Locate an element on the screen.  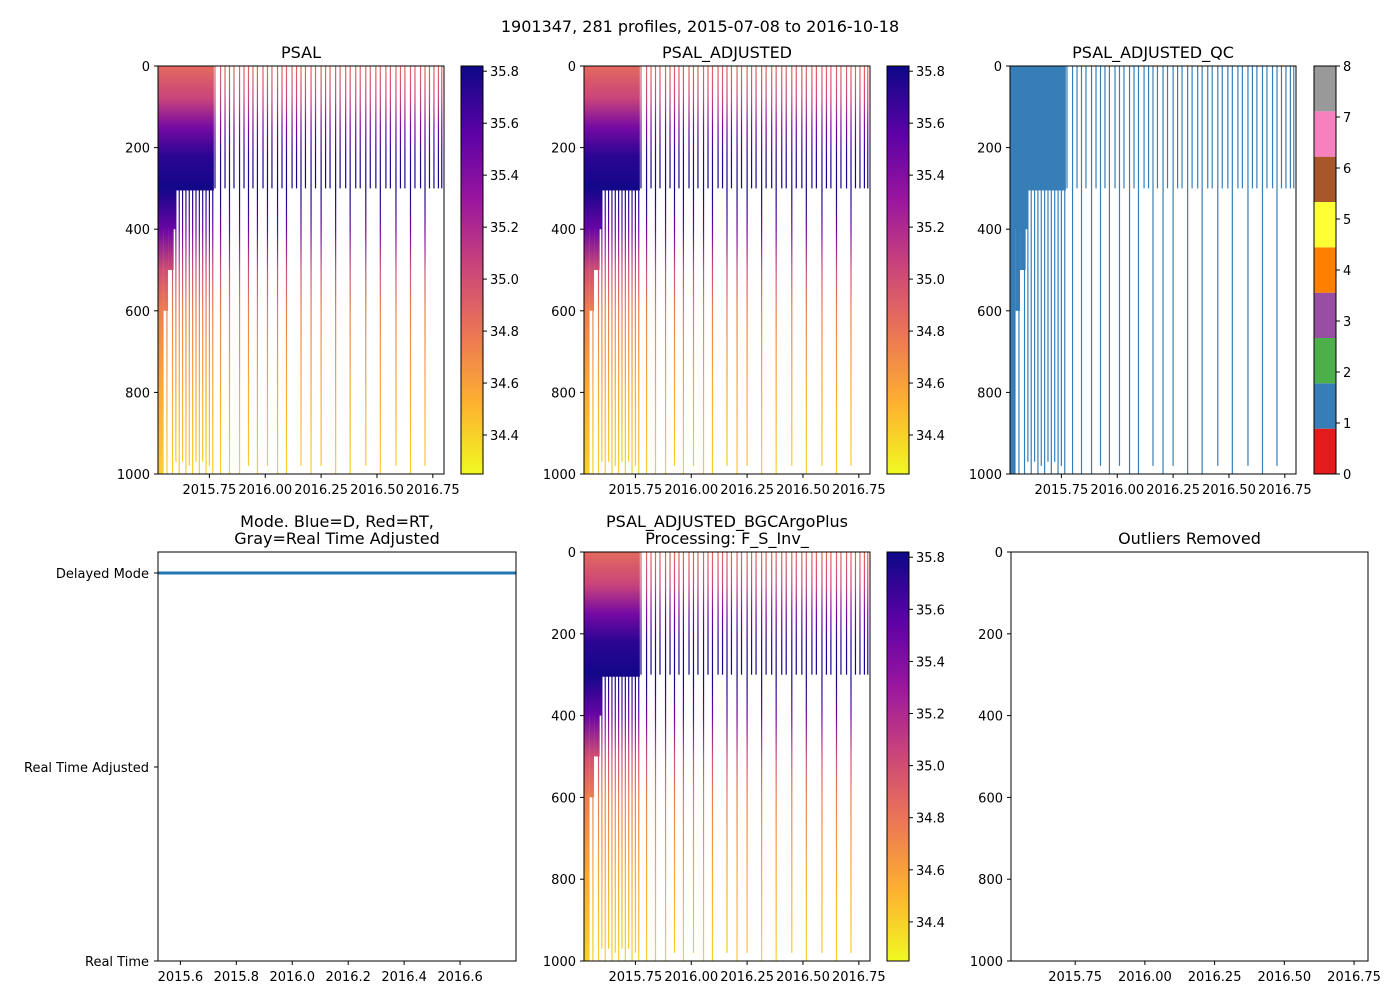
x-tick-label: 2016.25 is located at coordinates (747, 977).